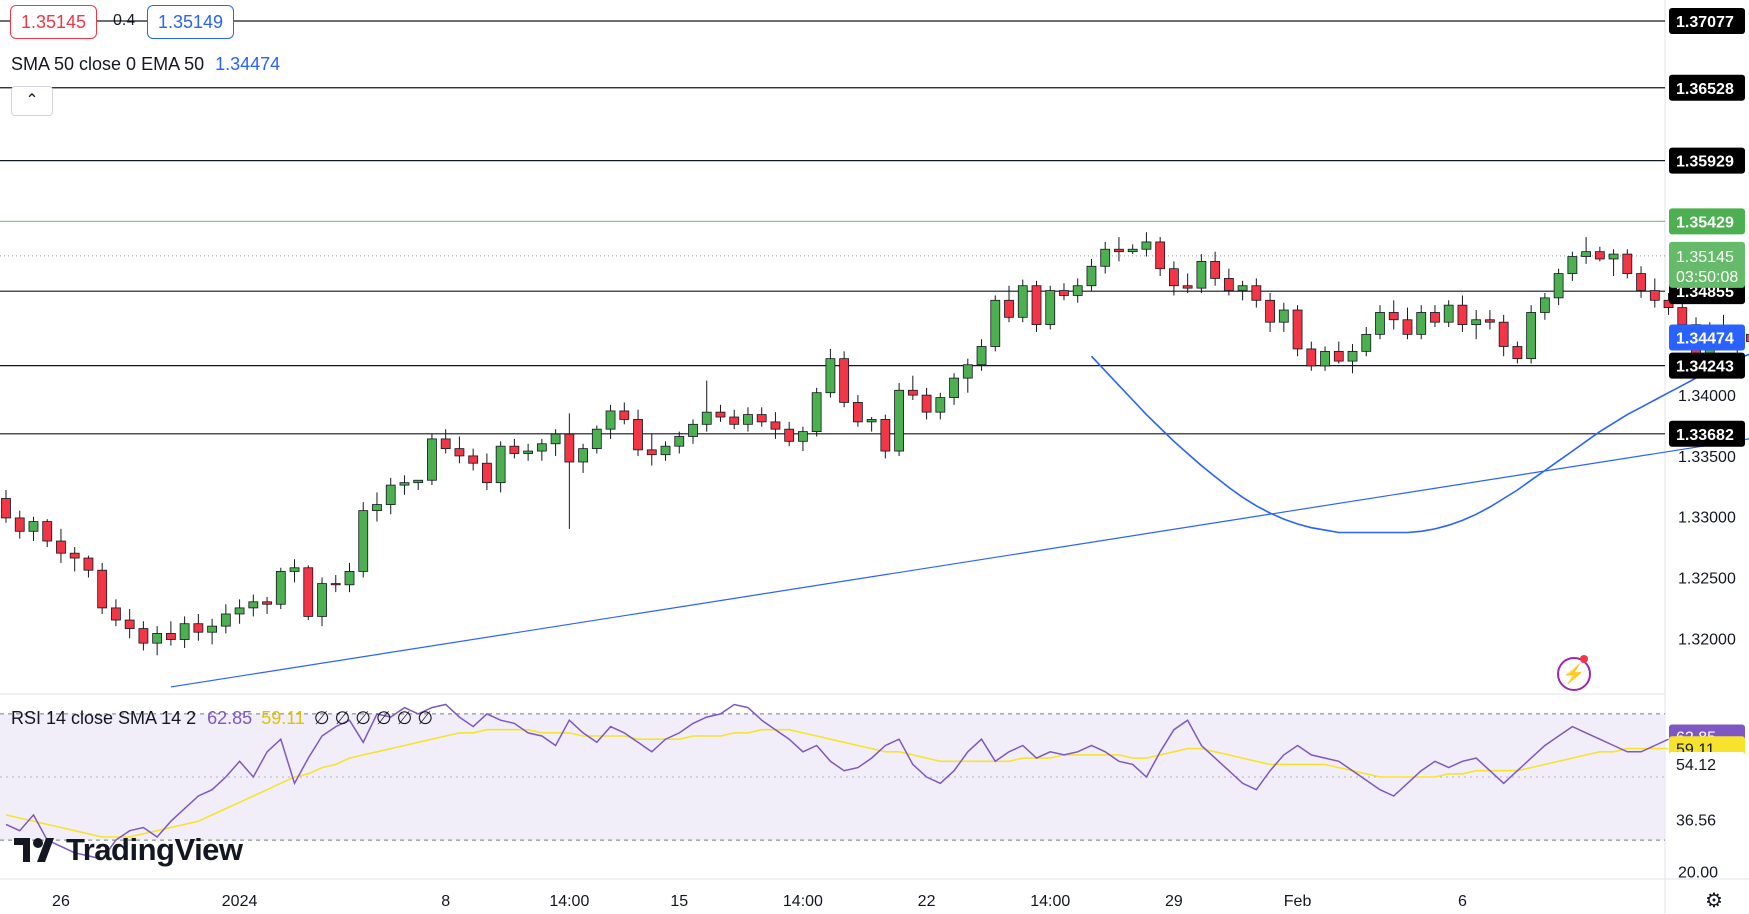 Image resolution: width=1749 pixels, height=914 pixels. What do you see at coordinates (1698, 873) in the screenshot?
I see `rsi-tick-label: 20.00` at bounding box center [1698, 873].